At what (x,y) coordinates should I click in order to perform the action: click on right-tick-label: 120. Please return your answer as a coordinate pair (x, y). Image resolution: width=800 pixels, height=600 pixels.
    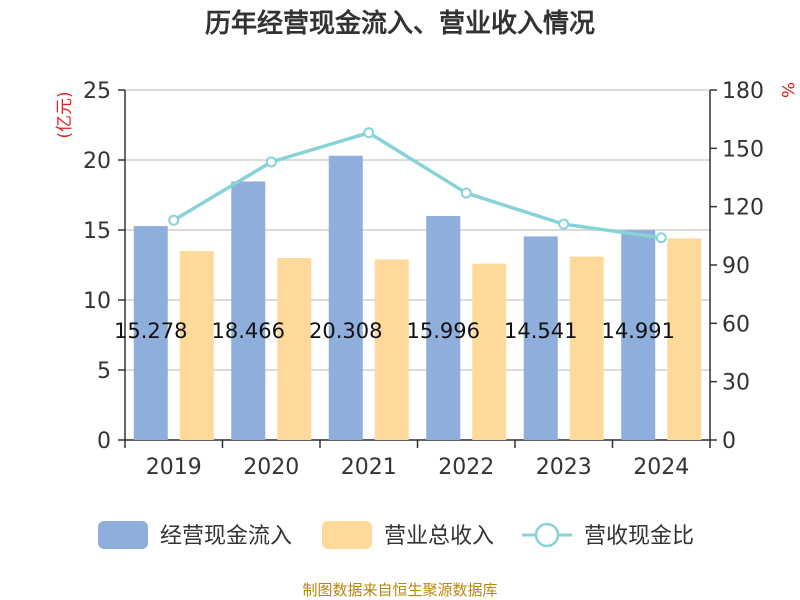
    Looking at the image, I should click on (743, 208).